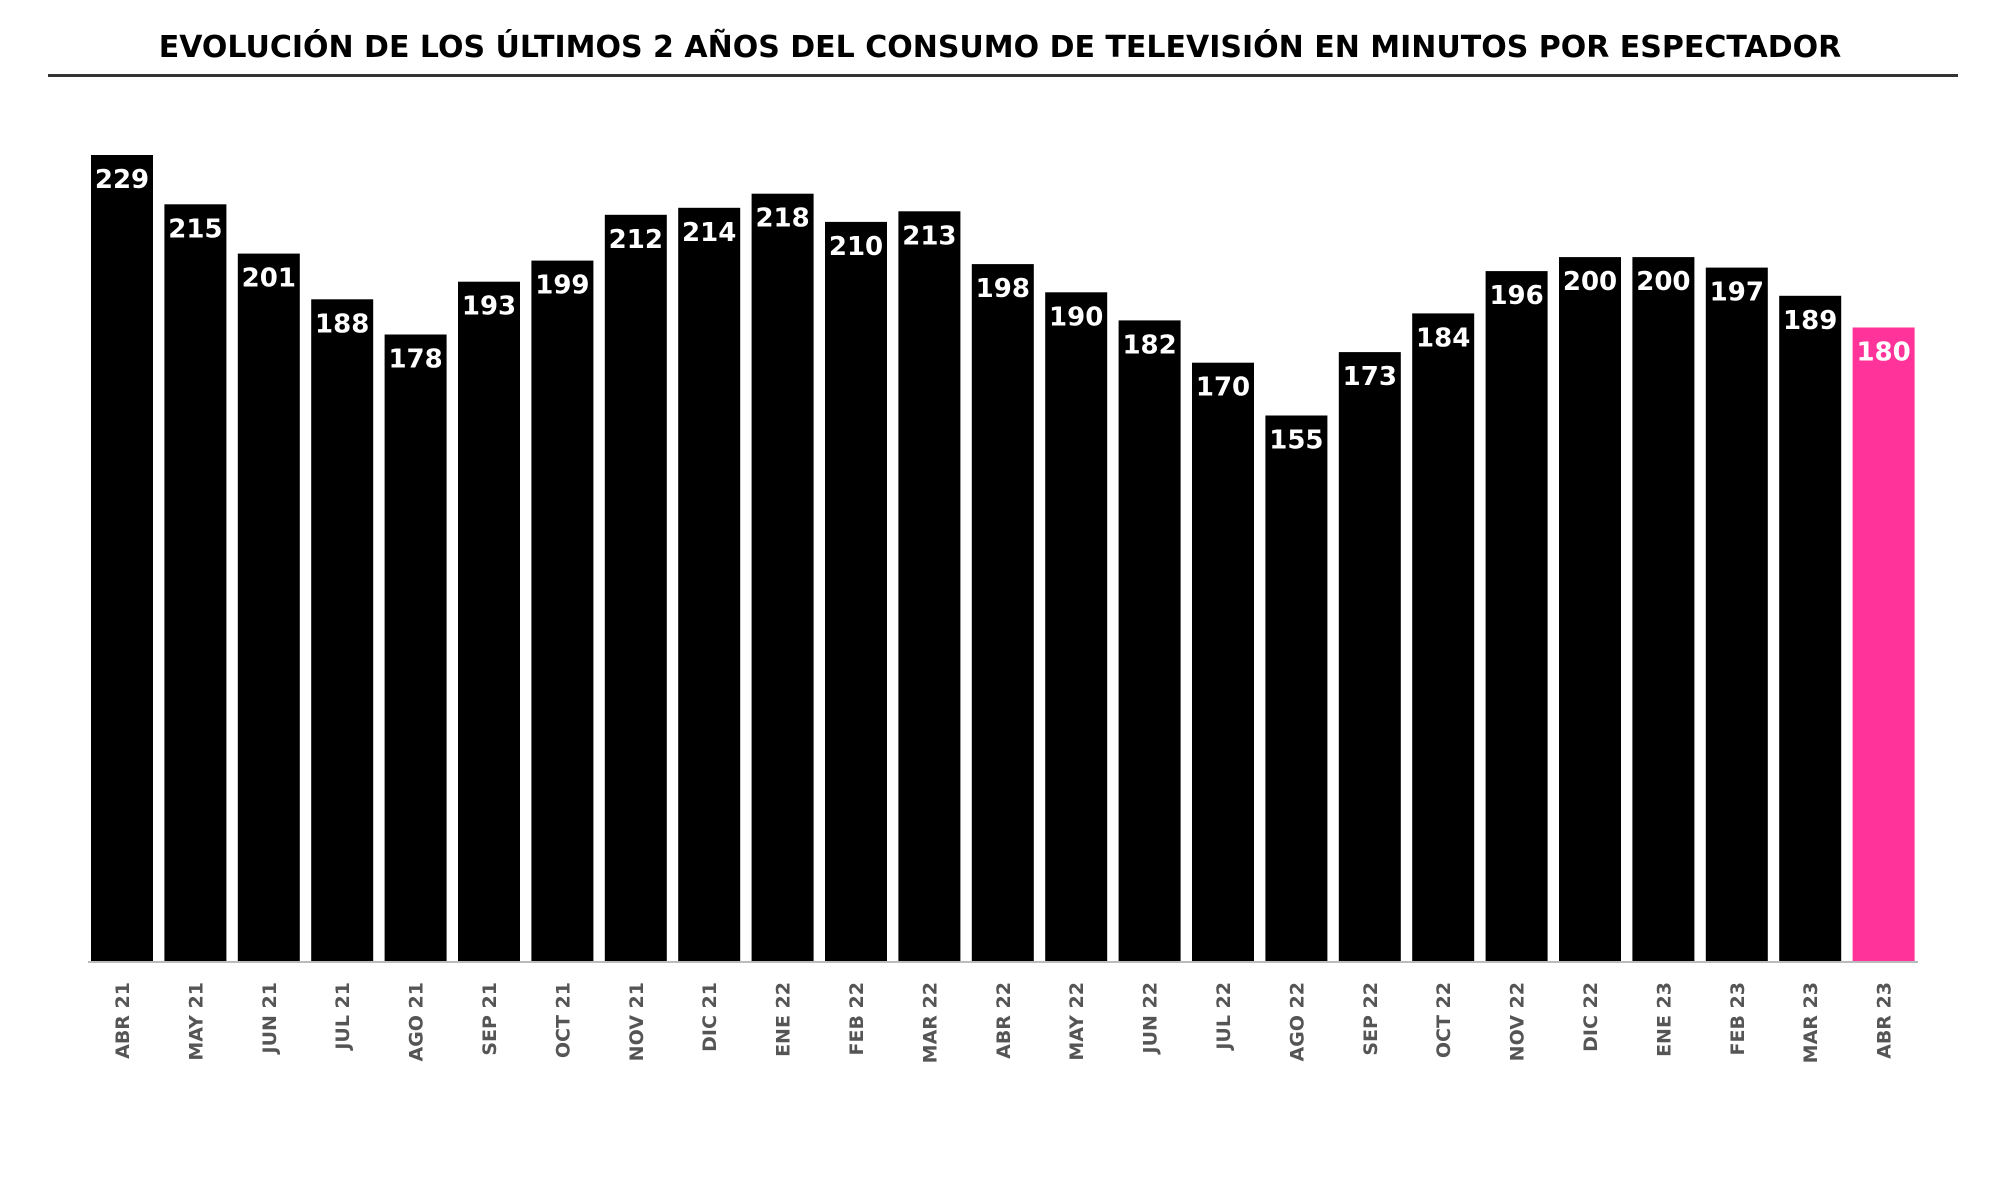 The image size is (2000, 1200). What do you see at coordinates (857, 1019) in the screenshot?
I see `x-tick-label: FEB 22` at bounding box center [857, 1019].